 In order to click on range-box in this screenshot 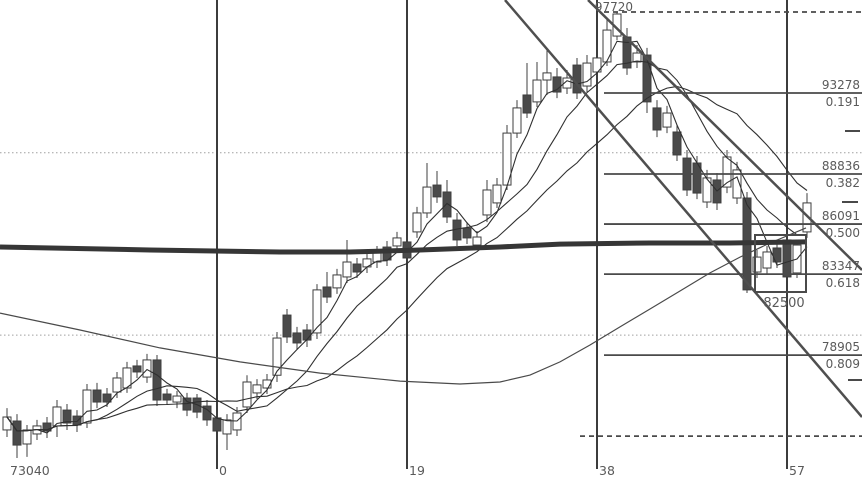, I will do `click(780, 263)`.